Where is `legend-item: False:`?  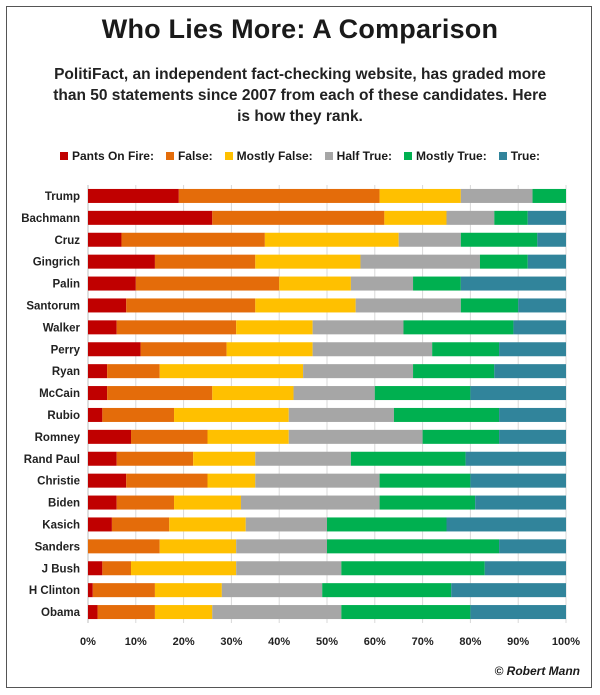
legend-item: False: is located at coordinates (189, 156).